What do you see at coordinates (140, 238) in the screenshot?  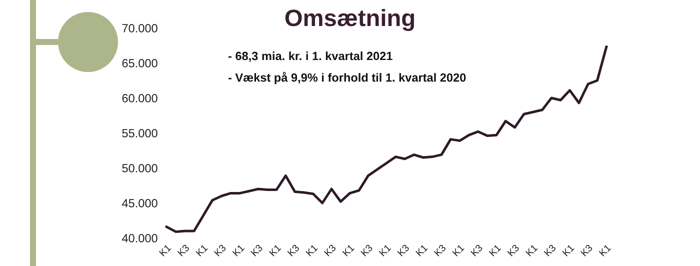 I see `y-tick-label: 40.000` at bounding box center [140, 238].